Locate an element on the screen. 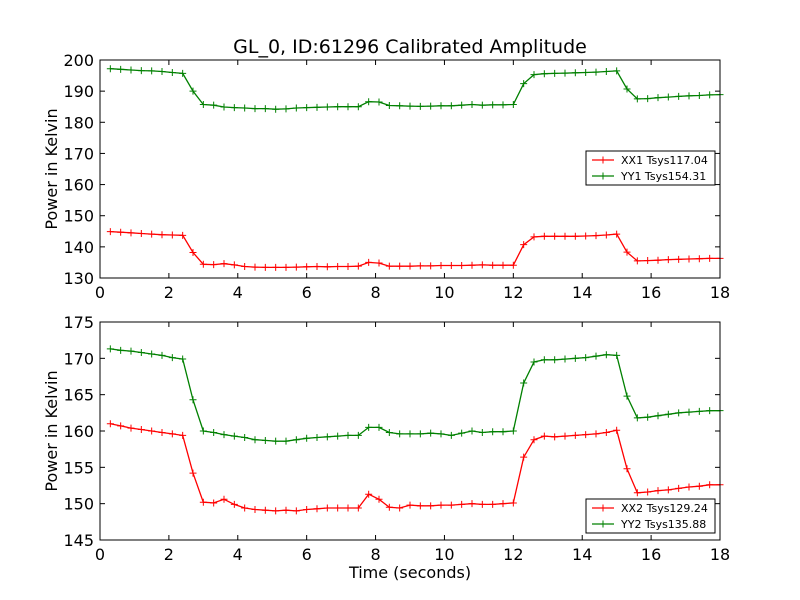 The height and width of the screenshot is (600, 800). y-tick-label: 155 is located at coordinates (78, 467).